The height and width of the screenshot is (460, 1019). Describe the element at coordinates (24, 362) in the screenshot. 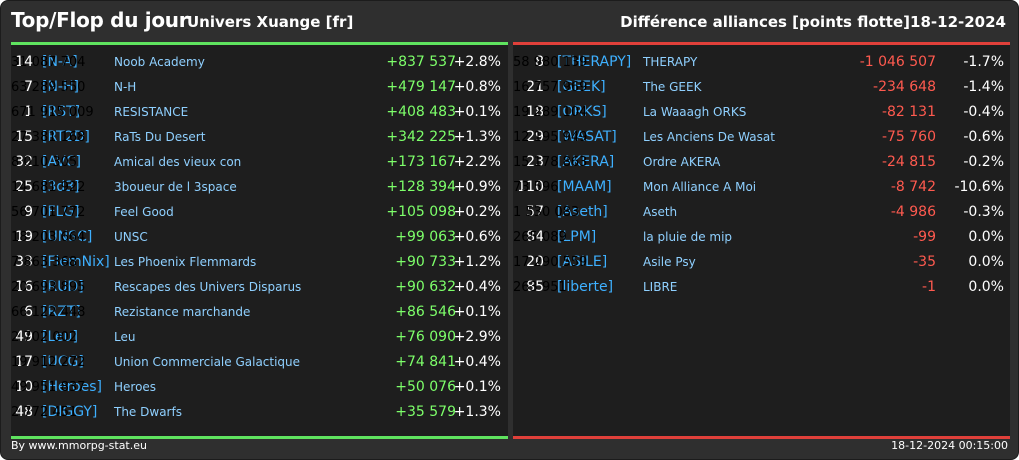

I see `alliance-rank: 17` at that location.